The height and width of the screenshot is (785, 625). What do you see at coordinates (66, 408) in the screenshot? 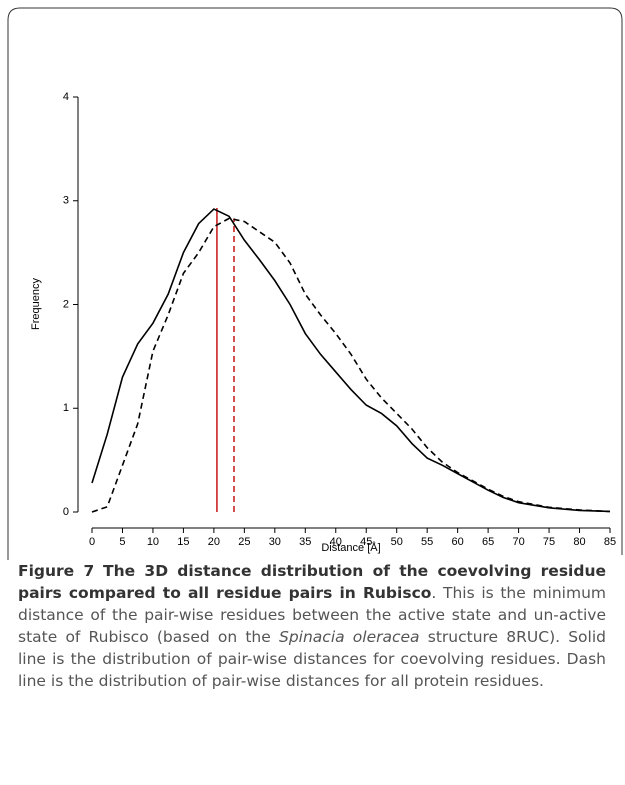
I see `y-tick-label: 1` at bounding box center [66, 408].